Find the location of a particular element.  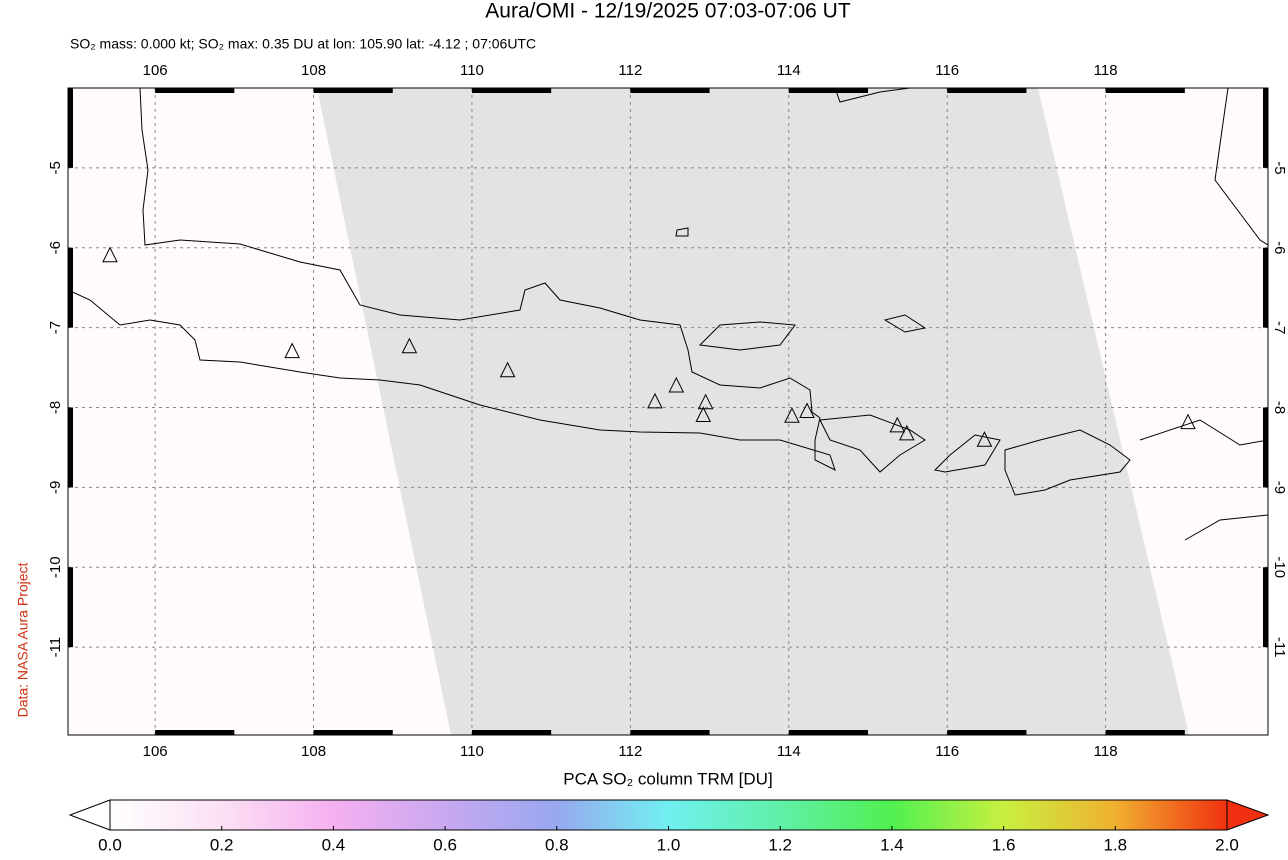

colorbar-min-arrow is located at coordinates (89, 815).